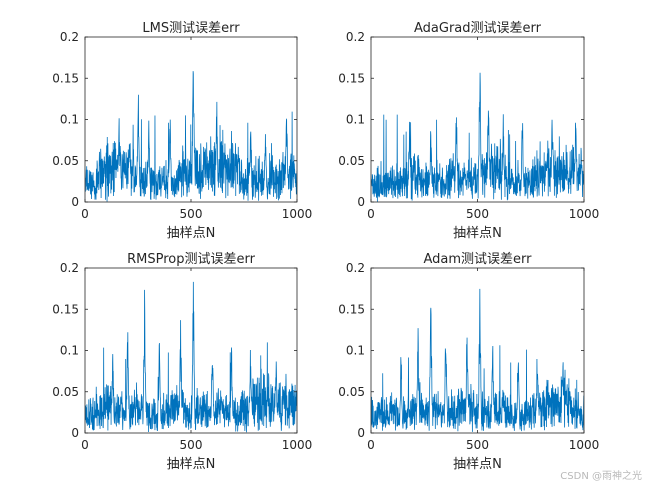 The height and width of the screenshot is (488, 650). I want to click on subplot-title: AdaGrad测试误差err, so click(478, 28).